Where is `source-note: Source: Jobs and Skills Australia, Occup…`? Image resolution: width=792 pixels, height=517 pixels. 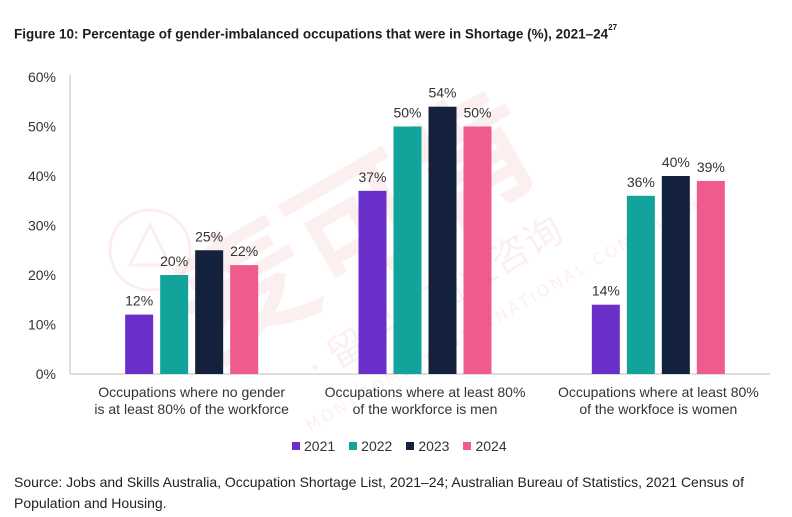 source-note: Source: Jobs and Skills Australia, Occup… is located at coordinates (379, 492).